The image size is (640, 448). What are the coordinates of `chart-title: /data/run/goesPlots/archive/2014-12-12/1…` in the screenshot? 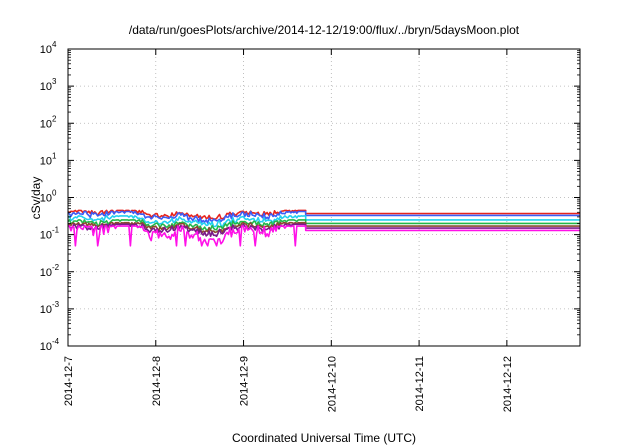 It's located at (324, 30).